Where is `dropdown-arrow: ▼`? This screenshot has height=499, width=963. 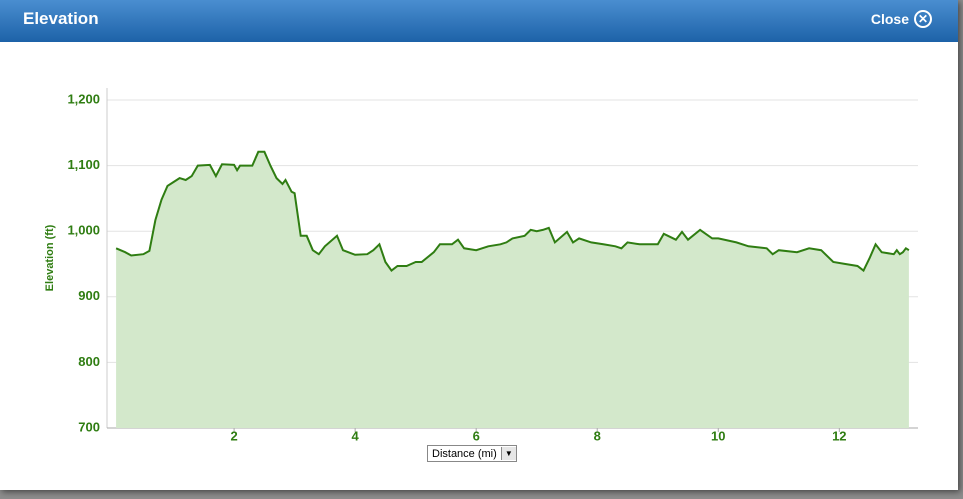 dropdown-arrow: ▼ is located at coordinates (508, 453).